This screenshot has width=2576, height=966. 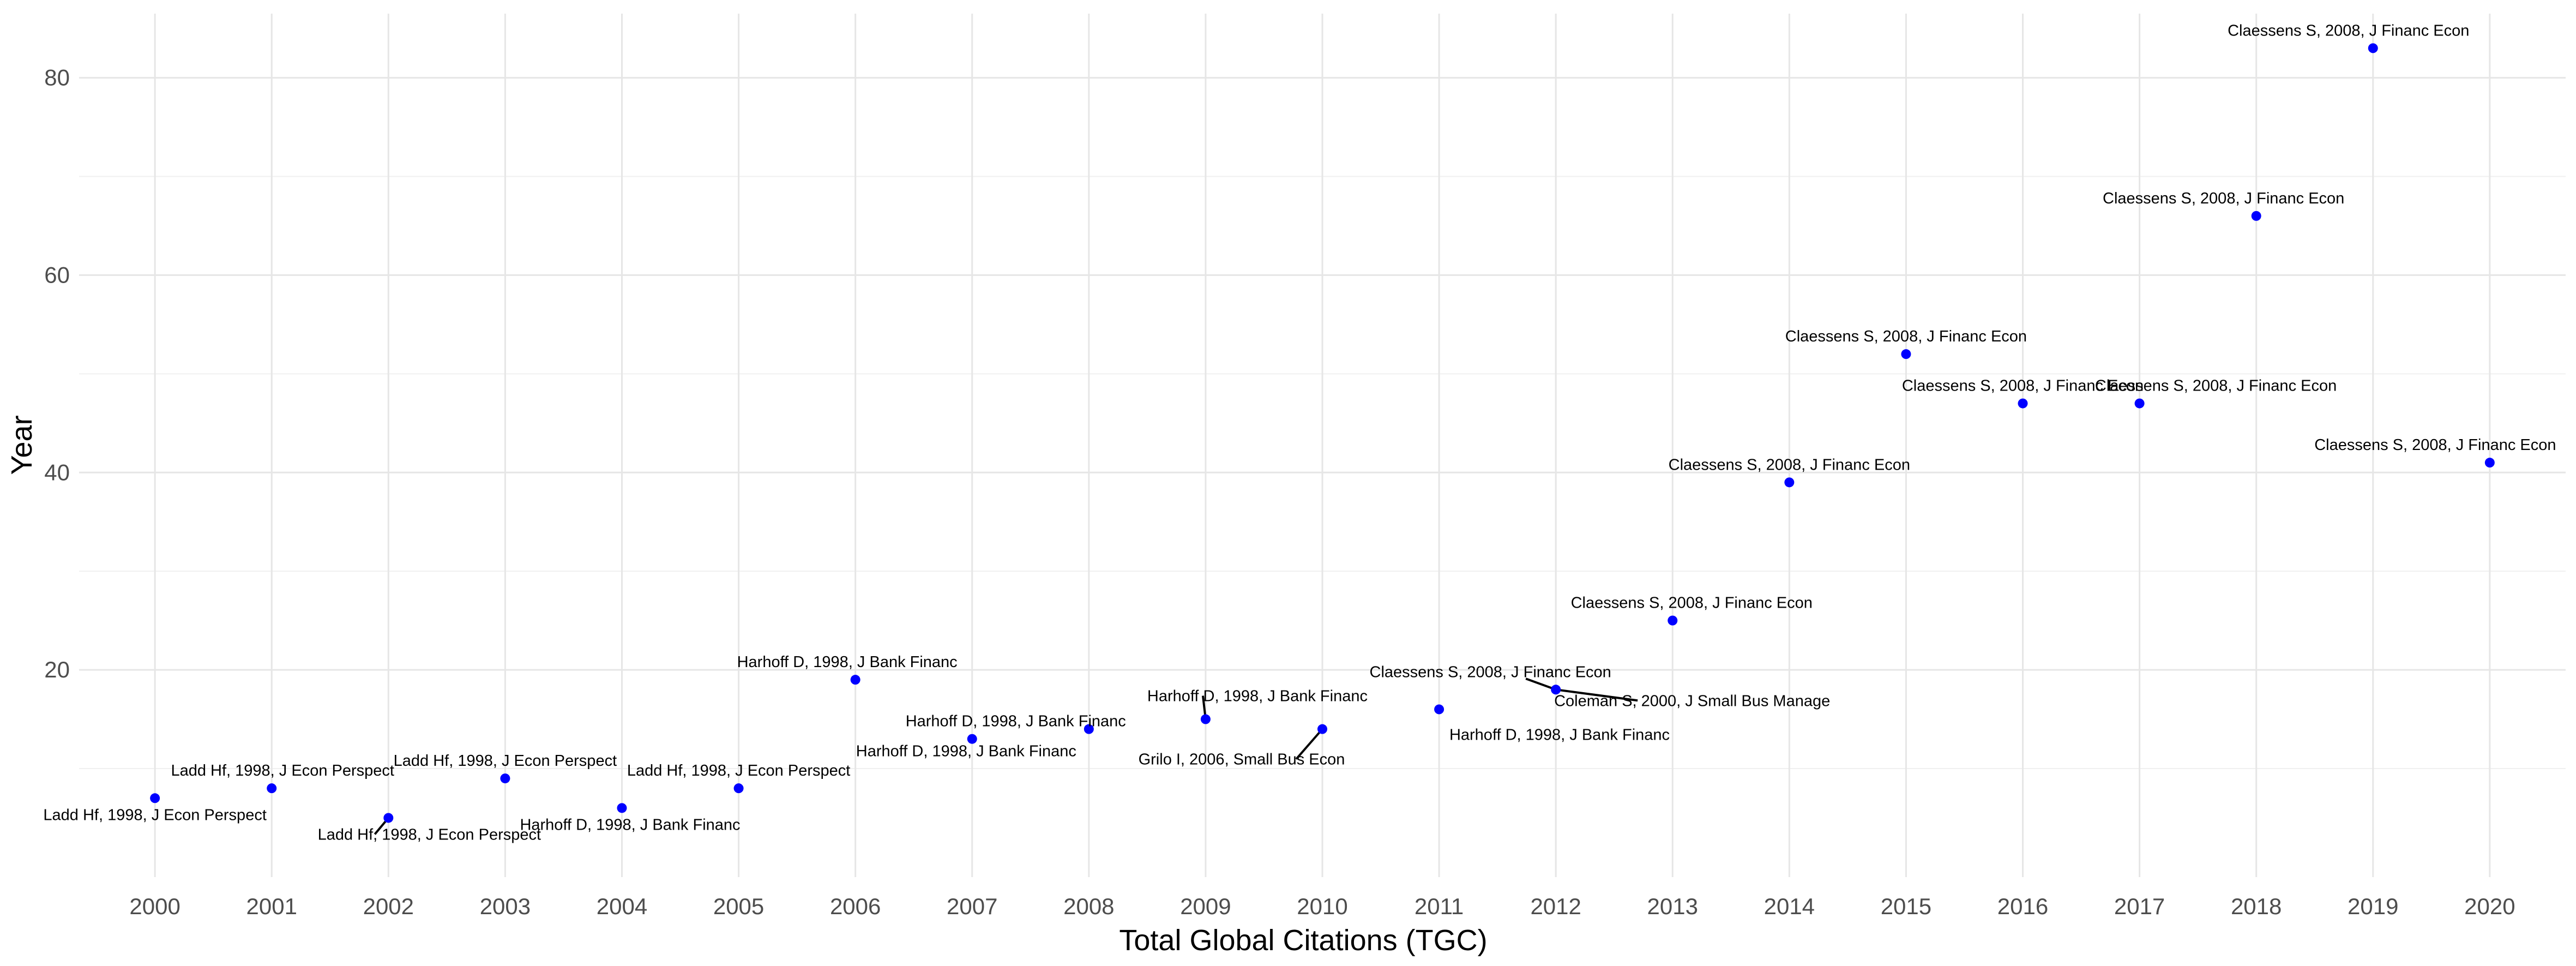 I want to click on y-axis-ticks: 20 40 60 80, so click(x=57, y=373).